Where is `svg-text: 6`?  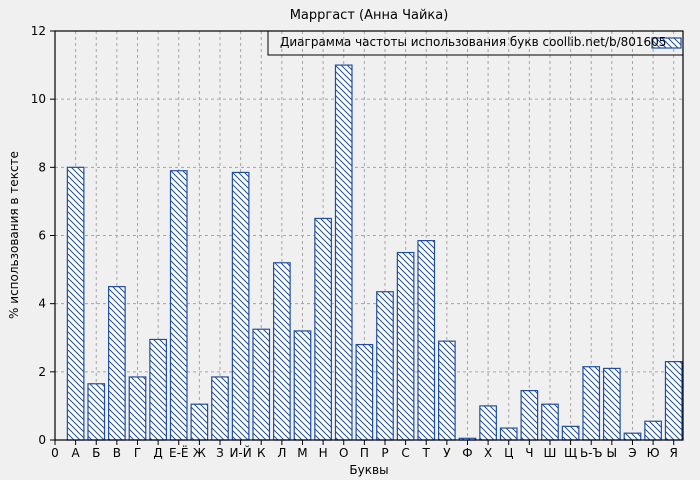 svg-text: 6 is located at coordinates (42, 236).